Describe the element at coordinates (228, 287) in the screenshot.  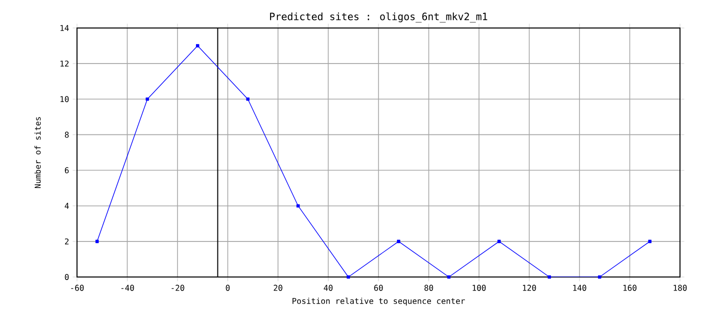
I see `x-tick-label: 0` at that location.